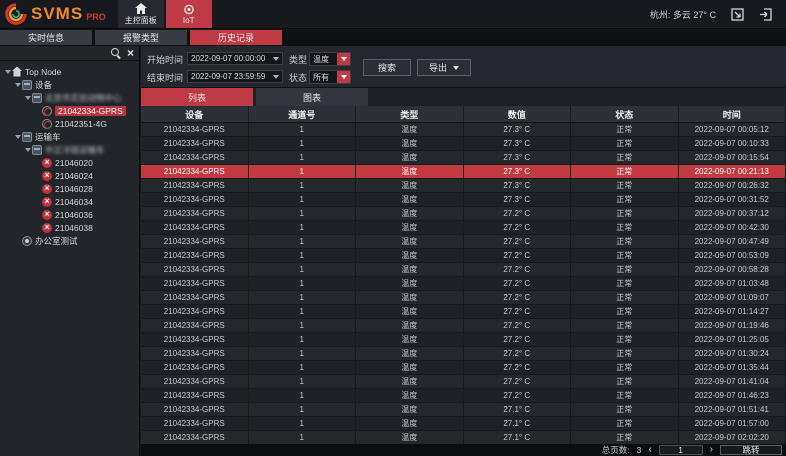 The height and width of the screenshot is (456, 786). What do you see at coordinates (302, 114) in the screenshot?
I see `column-header-channel: 通道号` at bounding box center [302, 114].